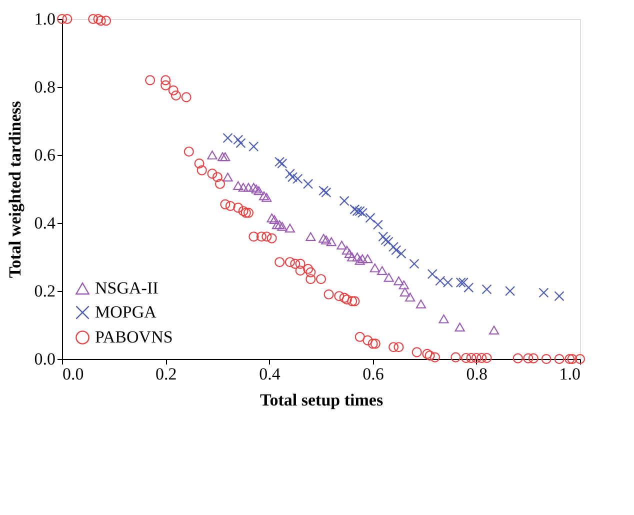  What do you see at coordinates (322, 400) in the screenshot?
I see `x-axis-title: Total setup times` at bounding box center [322, 400].